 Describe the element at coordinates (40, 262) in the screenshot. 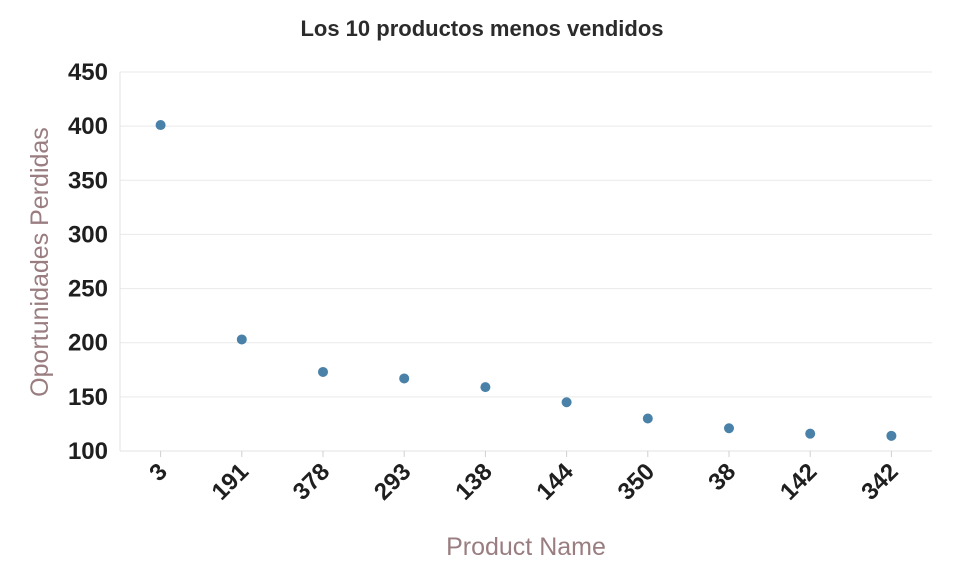

I see `y-axis-label: Oportunidades Perdidas` at that location.